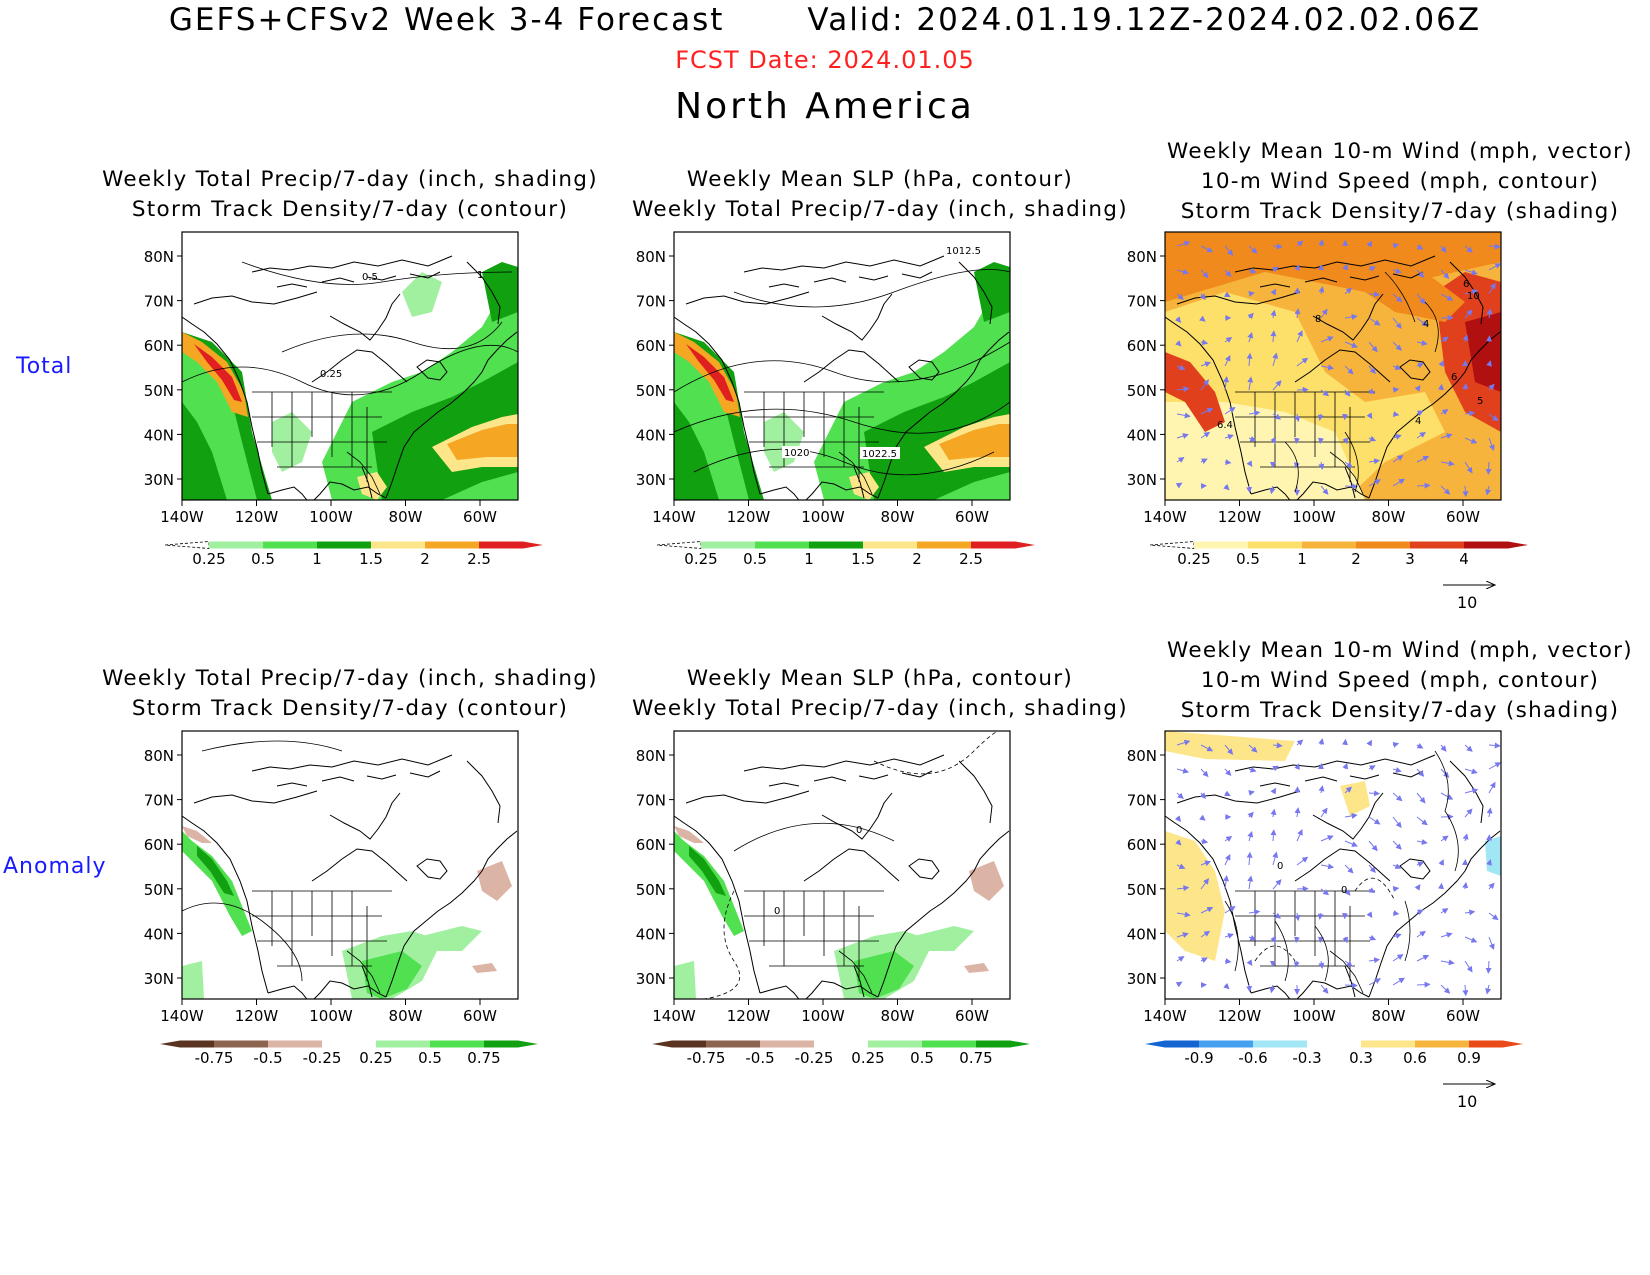 Image resolution: width=1650 pixels, height=1275 pixels. What do you see at coordinates (845, 554) in the screenshot?
I see `colorbar: 0.25 0.5 1 1.5 2 2.5` at bounding box center [845, 554].